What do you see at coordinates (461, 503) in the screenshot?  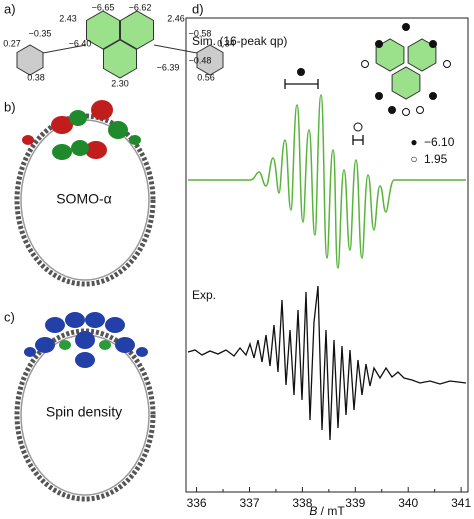 I see `x-tick-label: 341` at bounding box center [461, 503].